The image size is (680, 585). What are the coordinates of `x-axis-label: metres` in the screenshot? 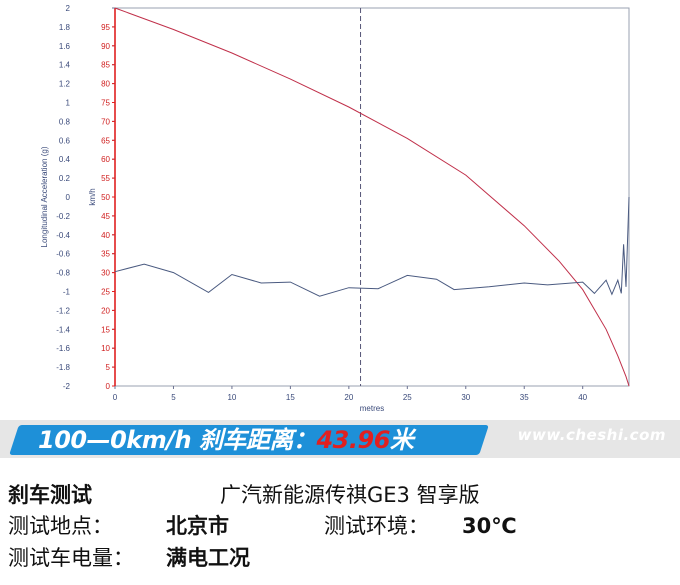 It's located at (372, 408).